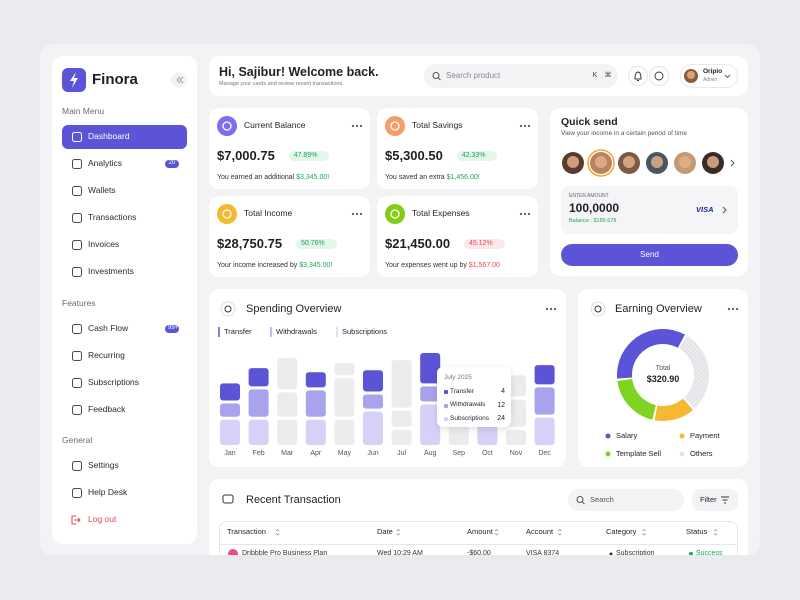  I want to click on user-role: Admin, so click(710, 79).